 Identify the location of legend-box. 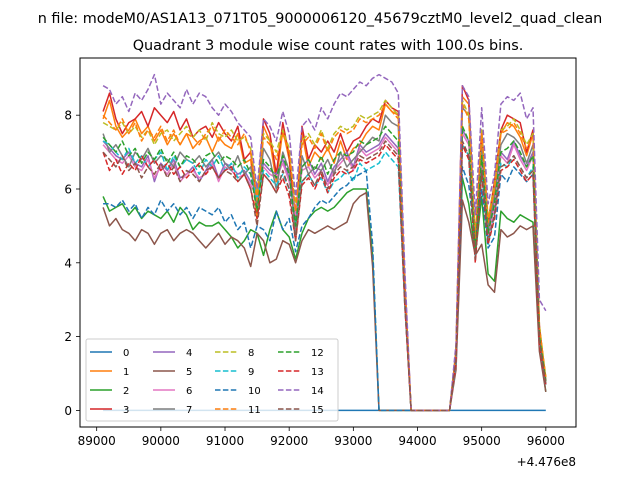
(212, 380).